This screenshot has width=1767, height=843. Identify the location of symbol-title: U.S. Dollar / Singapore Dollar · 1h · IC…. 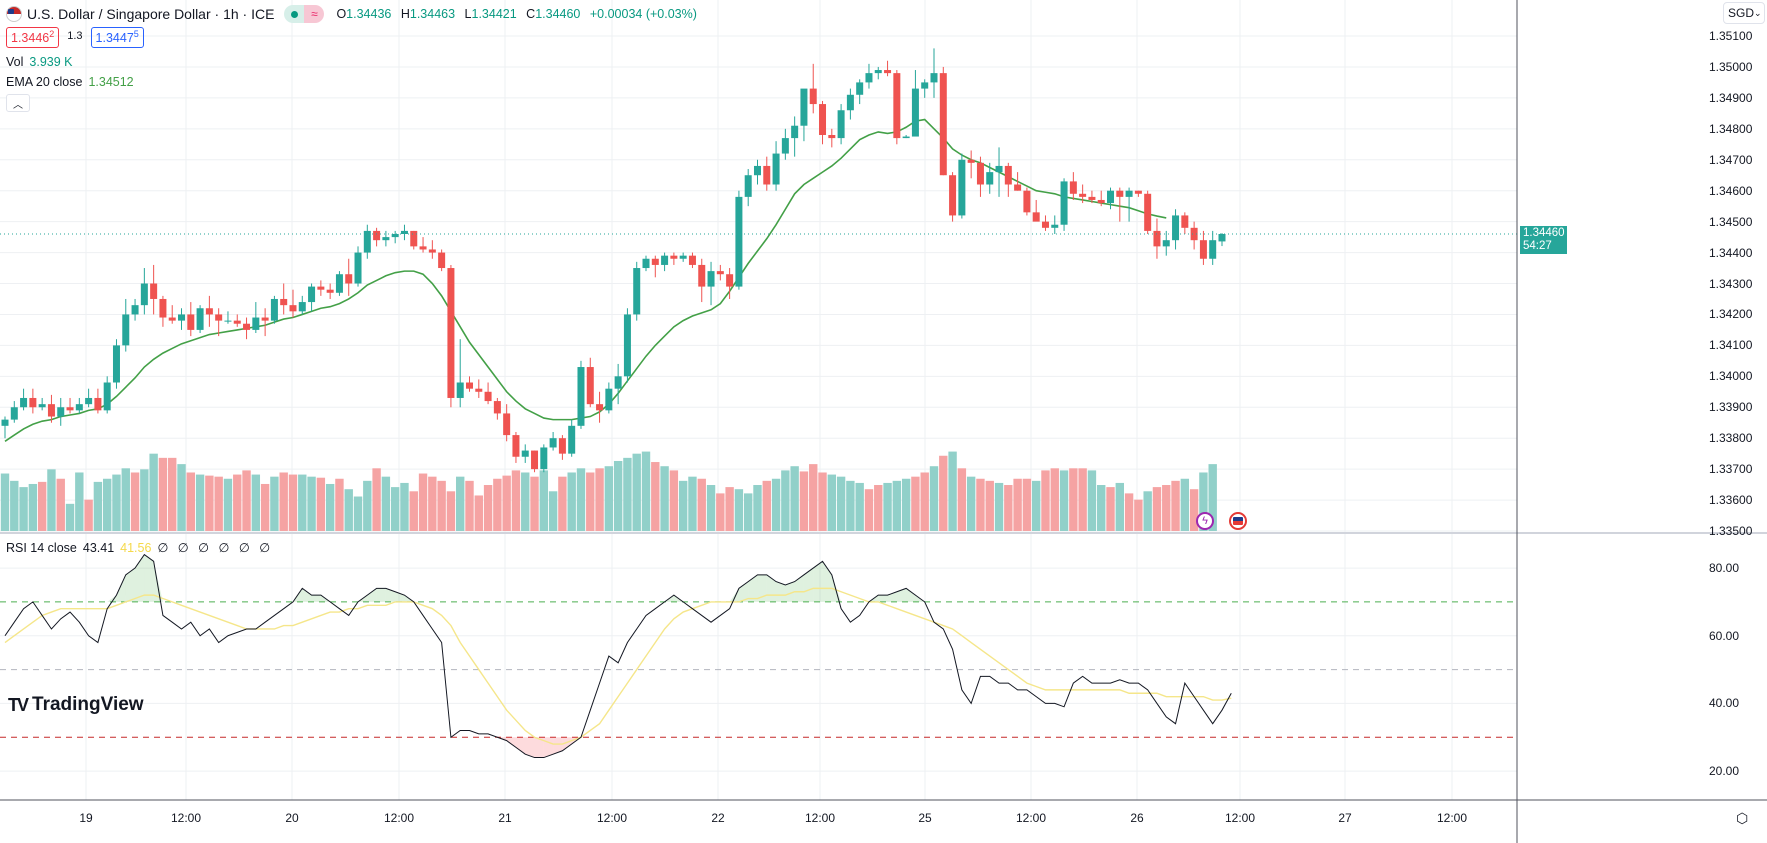
(151, 14).